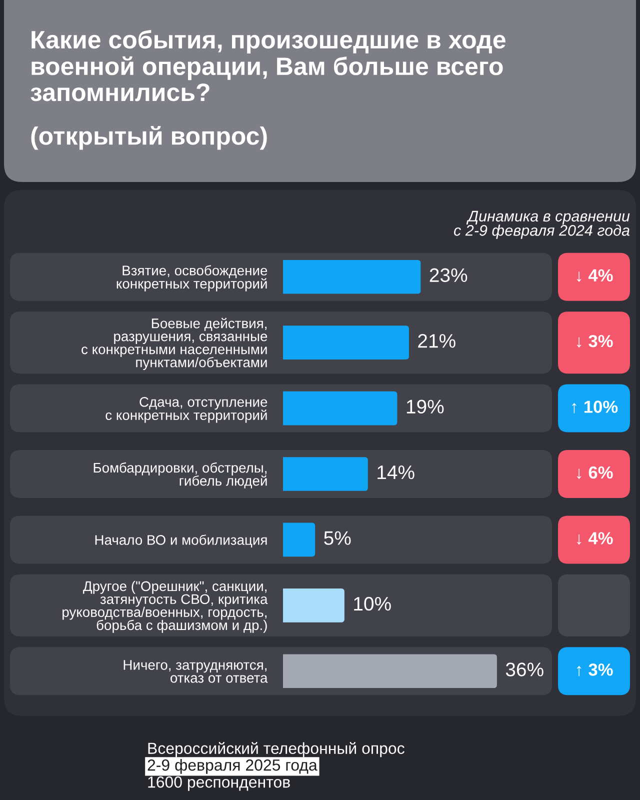 This screenshot has height=800, width=640. What do you see at coordinates (595, 670) in the screenshot?
I see `text: ↑ 3%` at bounding box center [595, 670].